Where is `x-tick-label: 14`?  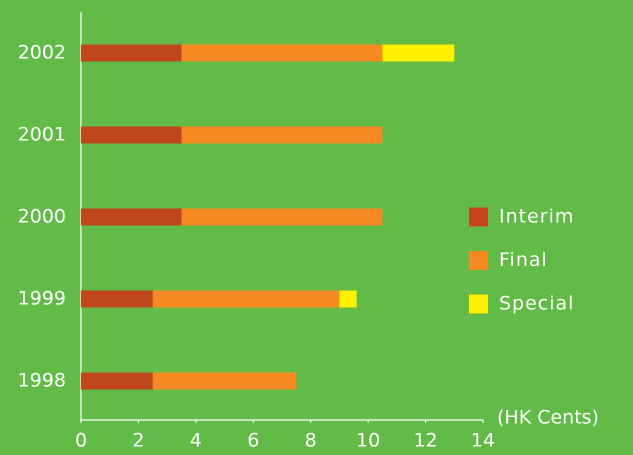
x-tick-label: 14 is located at coordinates (483, 441).